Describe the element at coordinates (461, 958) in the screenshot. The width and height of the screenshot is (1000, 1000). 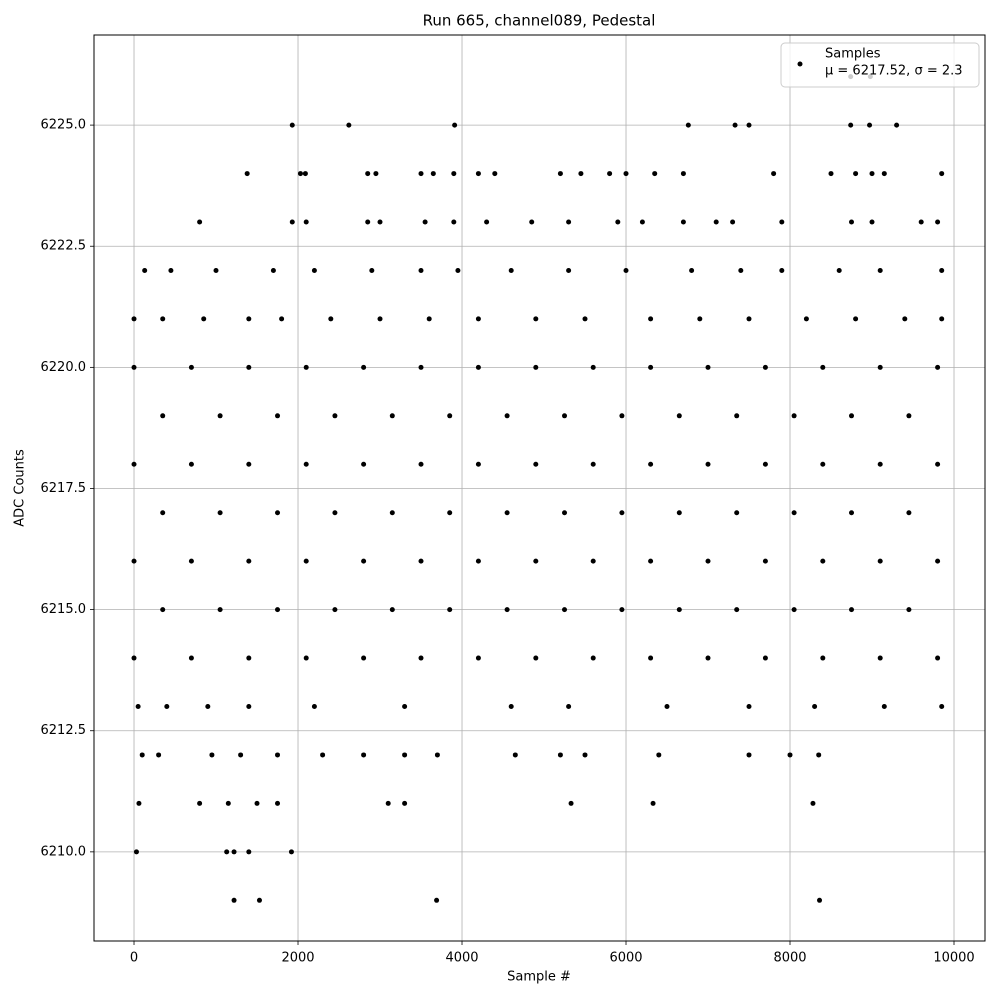
I see `x-tick-label: 4000` at that location.